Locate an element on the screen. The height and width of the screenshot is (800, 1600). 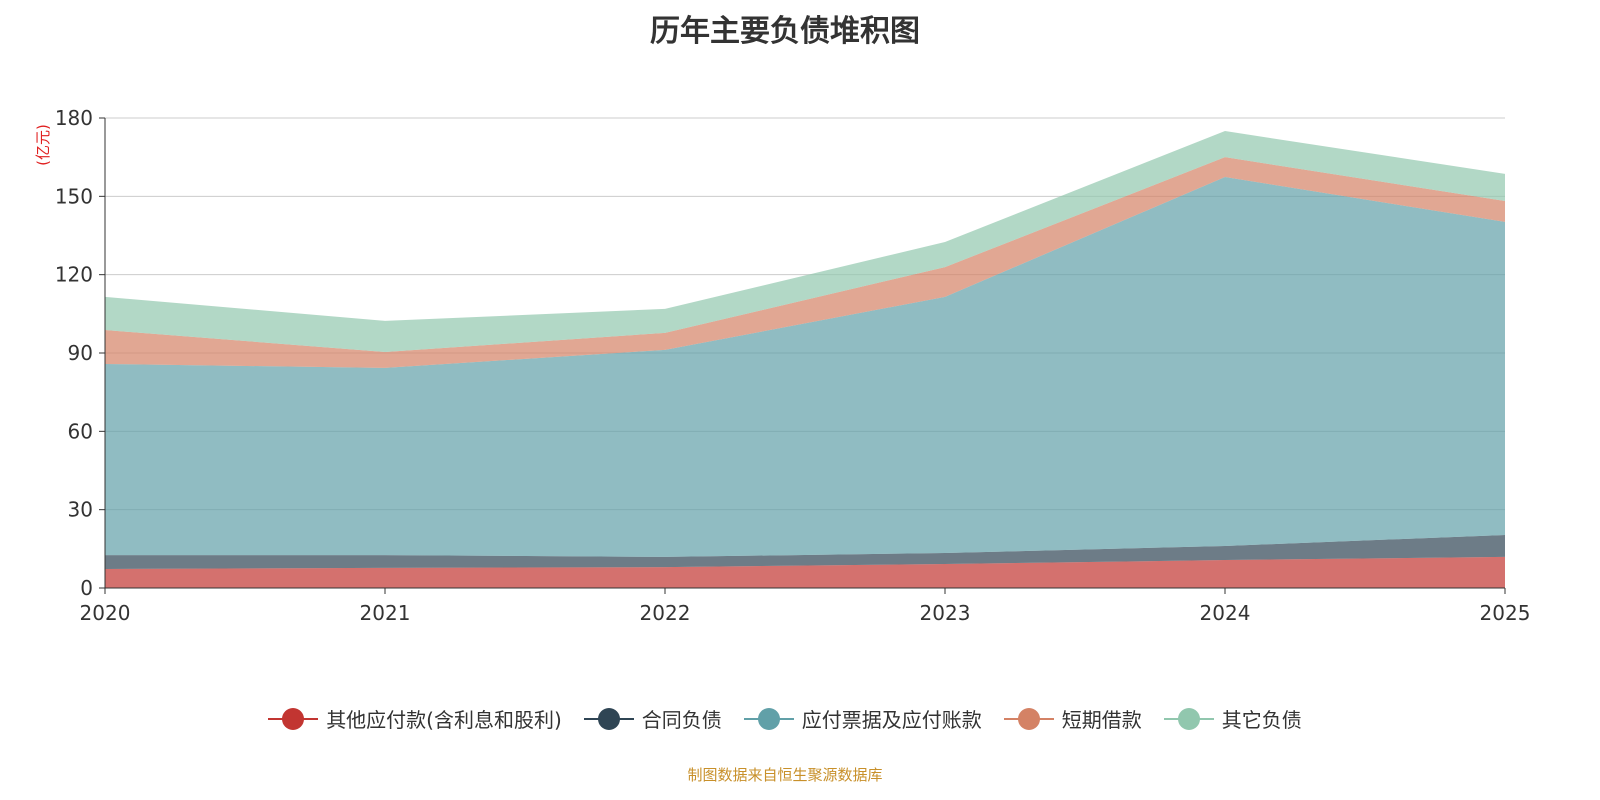
x-tick-label: 2021 is located at coordinates (385, 613).